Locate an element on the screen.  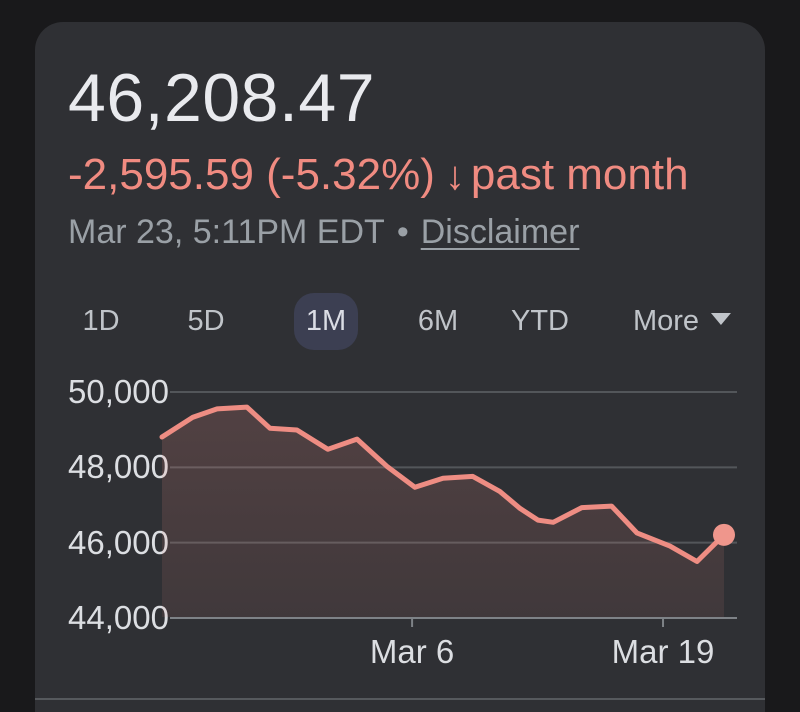
y-axis-label: 46,000 is located at coordinates (118, 542).